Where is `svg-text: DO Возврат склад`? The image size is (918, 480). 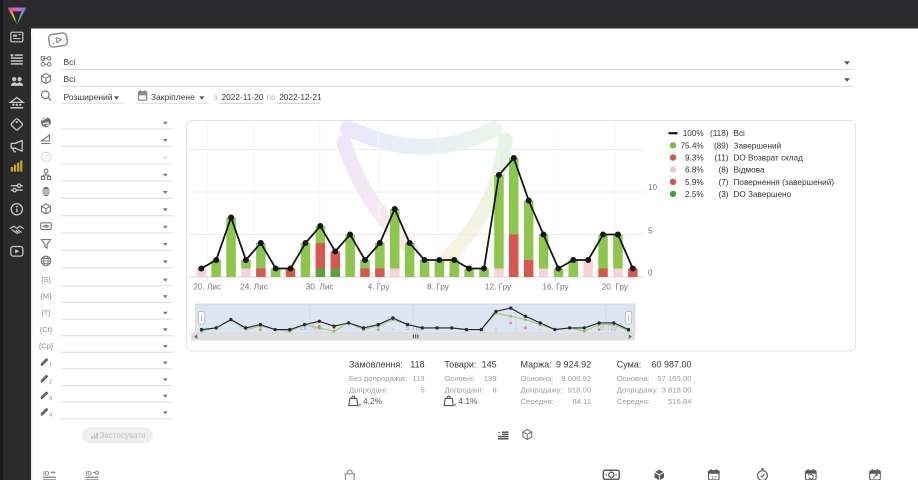
svg-text: DO Возврат склад is located at coordinates (769, 158).